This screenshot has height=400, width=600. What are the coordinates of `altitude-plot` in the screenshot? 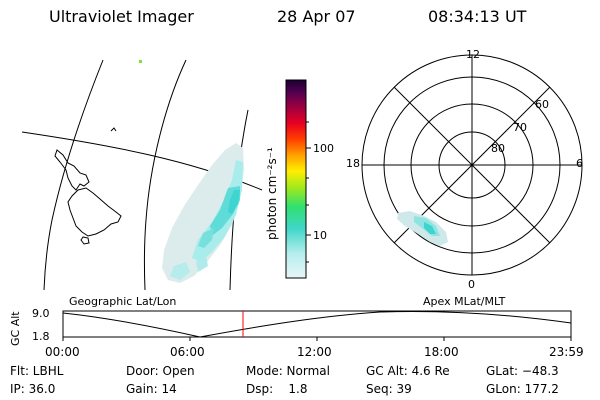 It's located at (317, 325).